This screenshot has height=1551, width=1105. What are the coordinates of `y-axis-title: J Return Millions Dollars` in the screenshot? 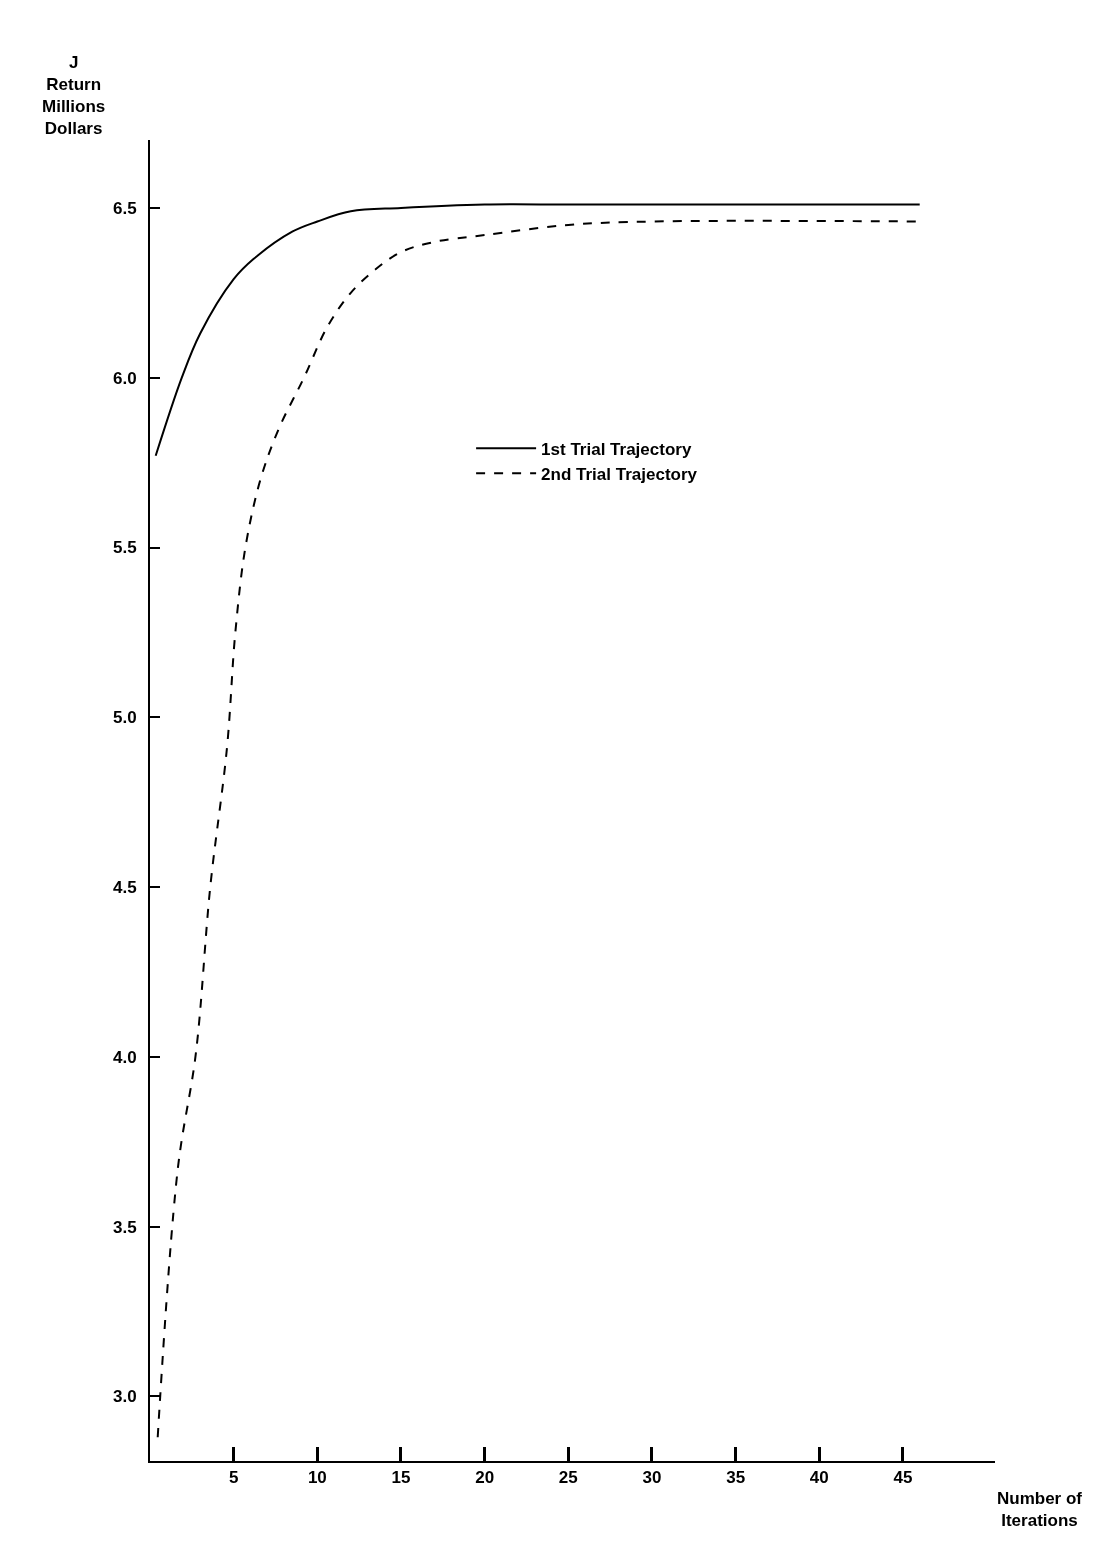 It's located at (74, 96).